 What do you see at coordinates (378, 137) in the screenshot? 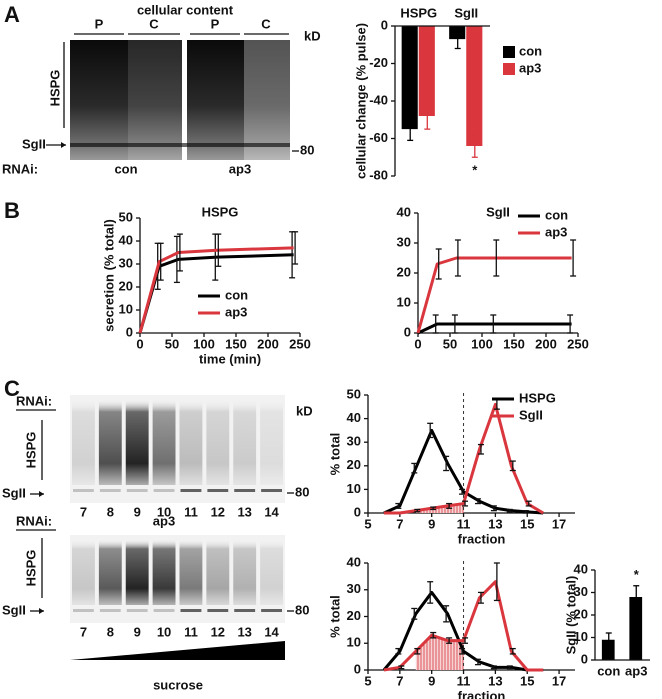
I see `y-tick-label: -60` at bounding box center [378, 137].